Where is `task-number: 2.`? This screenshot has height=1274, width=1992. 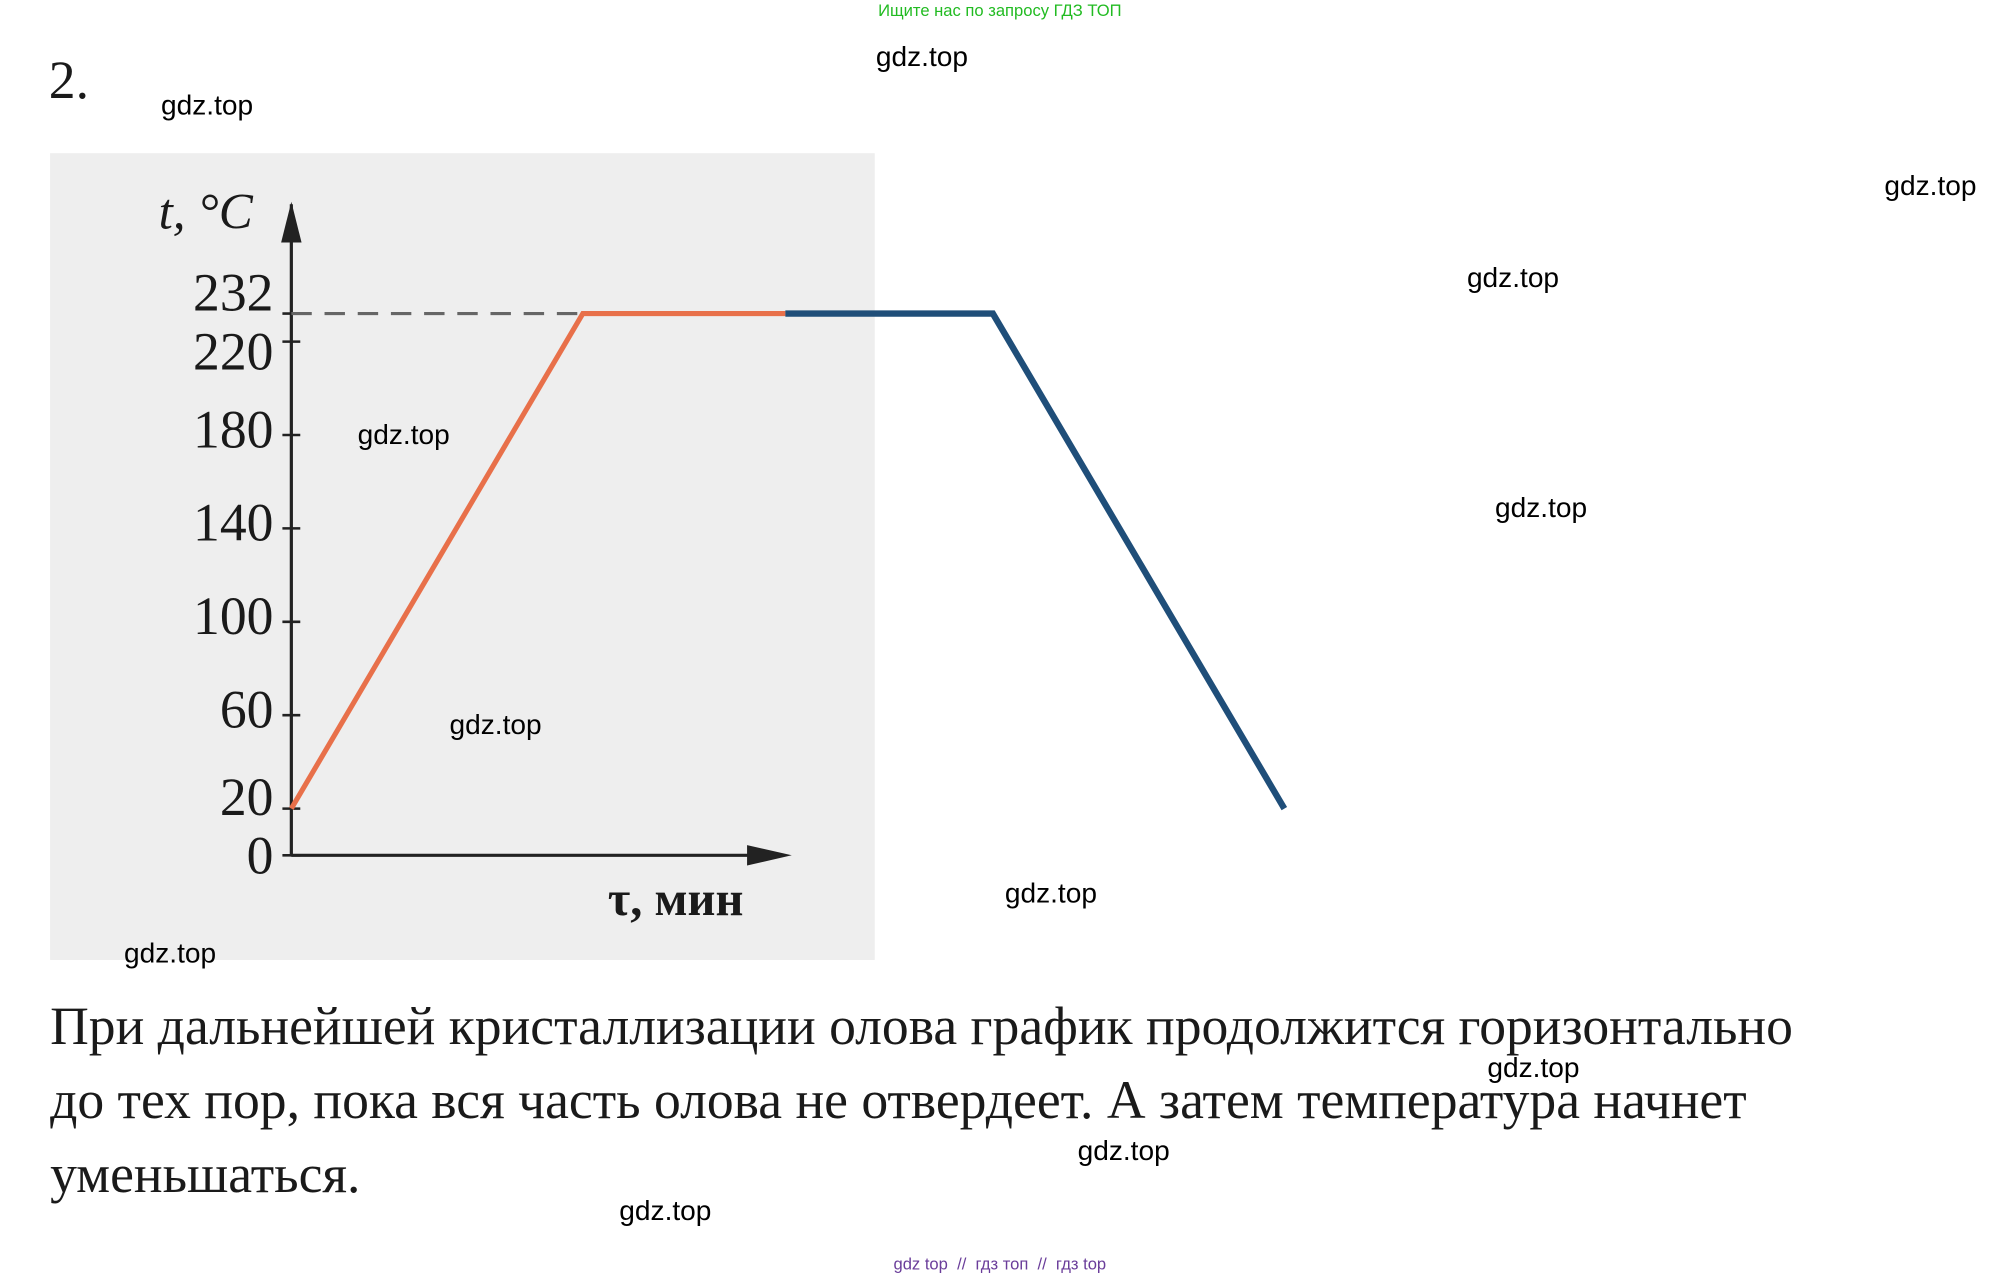
task-number: 2. is located at coordinates (69, 80).